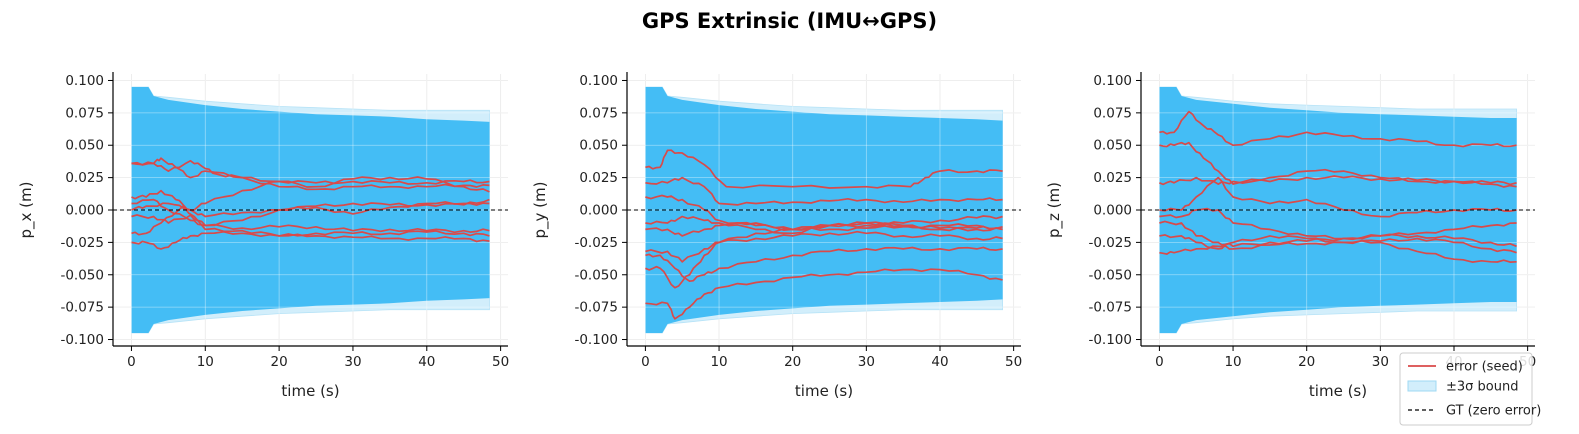 This screenshot has height=434, width=1579. Describe the element at coordinates (26, 210) in the screenshot. I see `y-axis-label: p_x (m)` at that location.